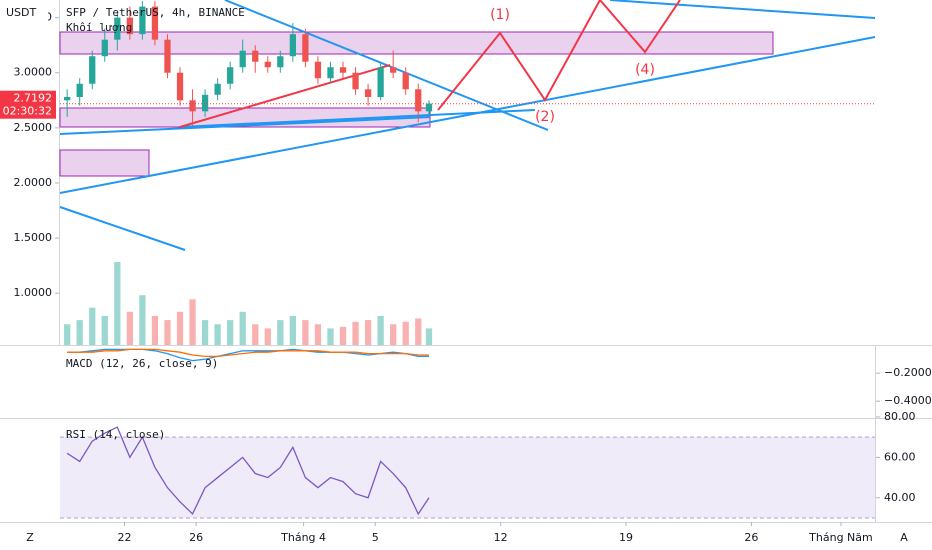  Describe the element at coordinates (467, 477) in the screenshot. I see `rsi-band` at that location.